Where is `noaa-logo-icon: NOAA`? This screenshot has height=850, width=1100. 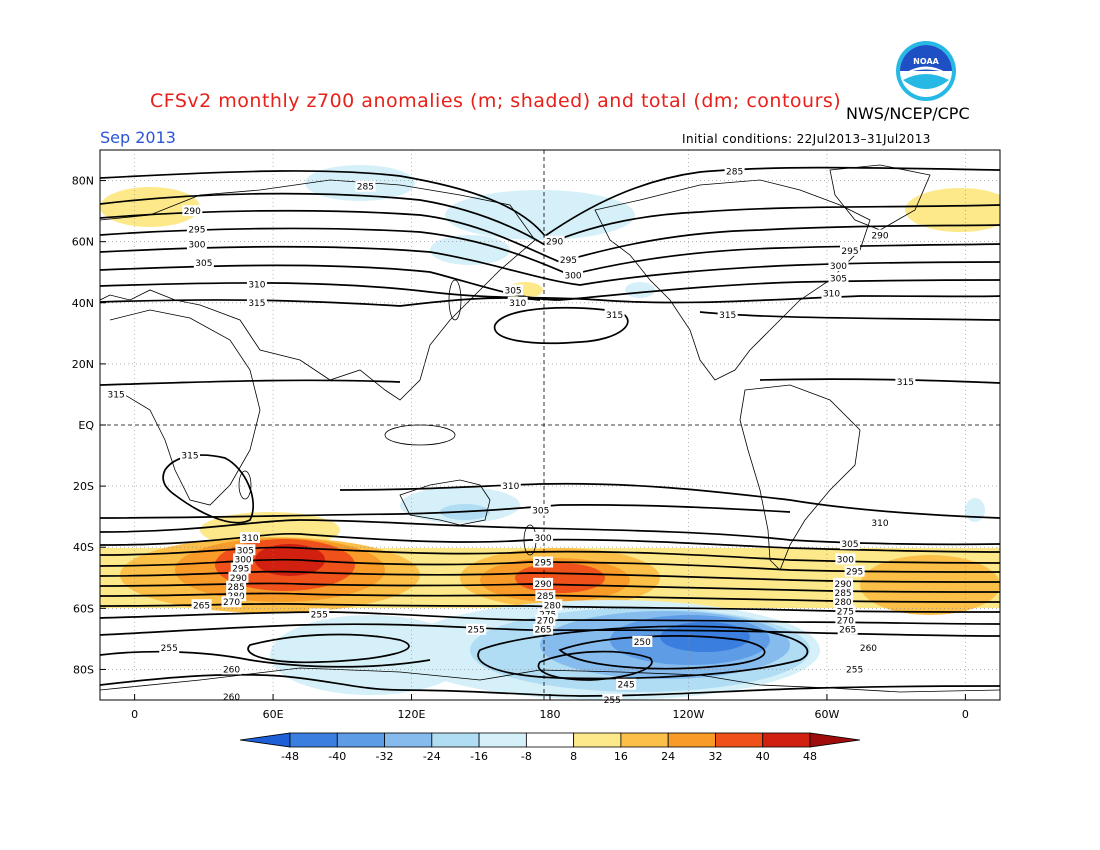 noaa-logo-icon: NOAA is located at coordinates (926, 71).